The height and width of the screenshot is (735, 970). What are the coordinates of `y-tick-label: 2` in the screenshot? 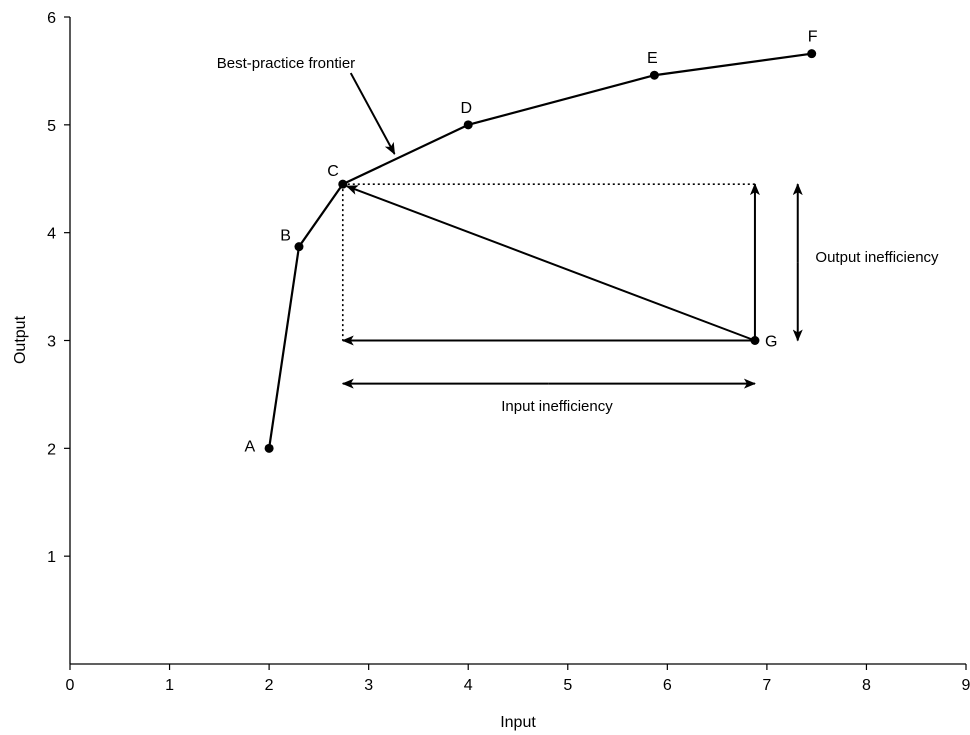 It's located at (51, 449).